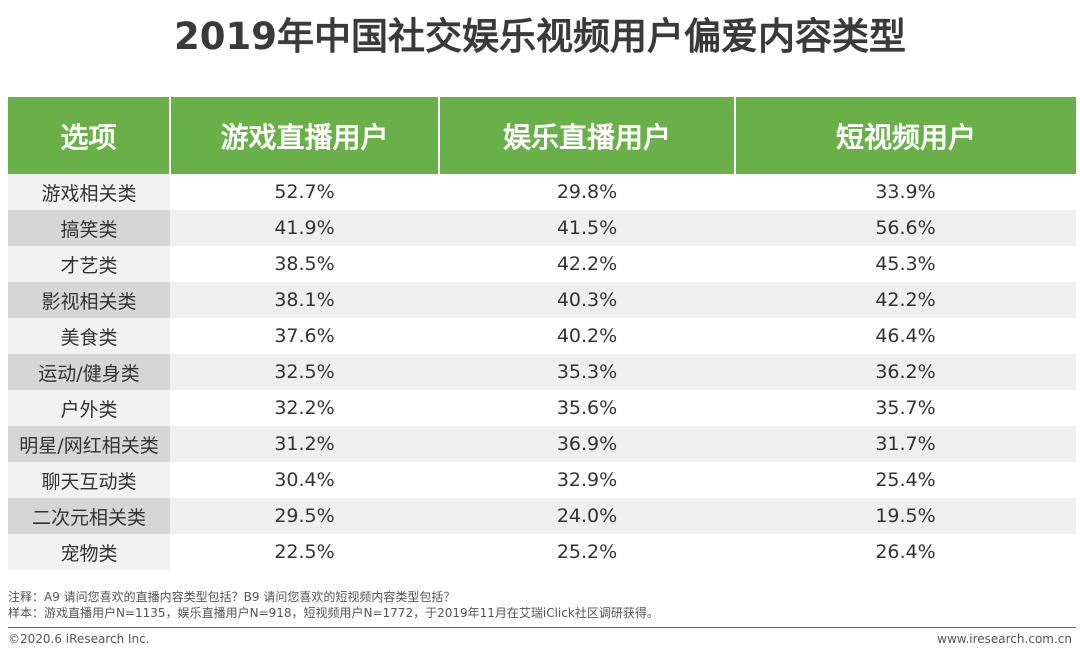 The height and width of the screenshot is (662, 1080). Describe the element at coordinates (89, 192) in the screenshot. I see `row-label: 游戏相关类` at that location.